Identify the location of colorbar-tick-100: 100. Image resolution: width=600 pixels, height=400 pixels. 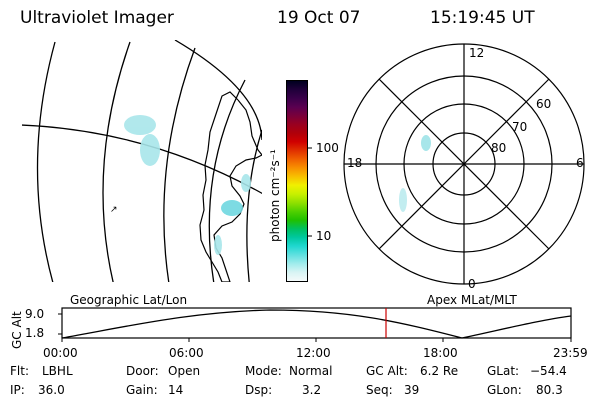
(327, 148).